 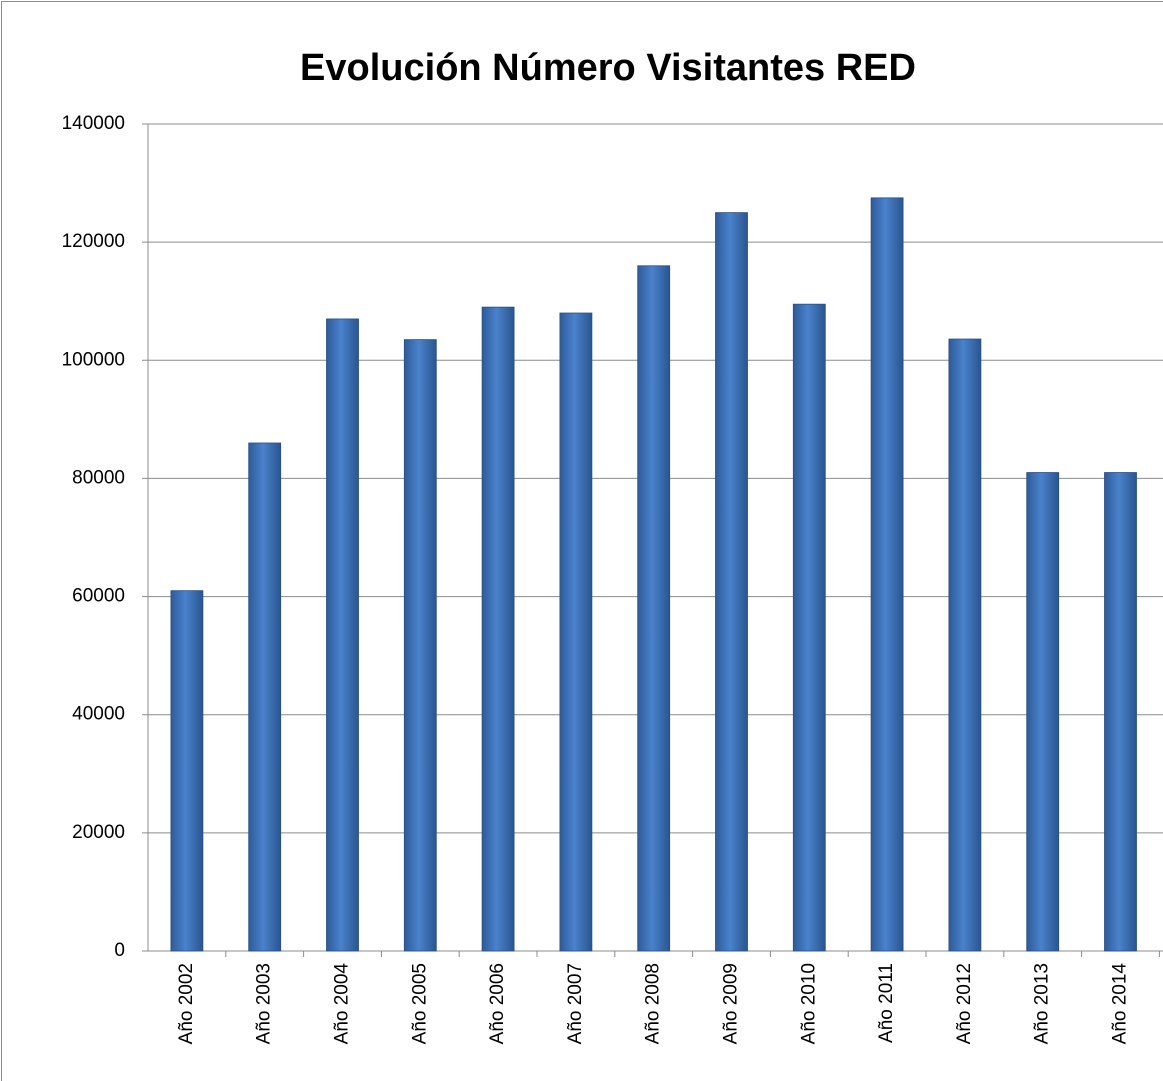 I want to click on x-tick-label: Año 2002, so click(x=186, y=1003).